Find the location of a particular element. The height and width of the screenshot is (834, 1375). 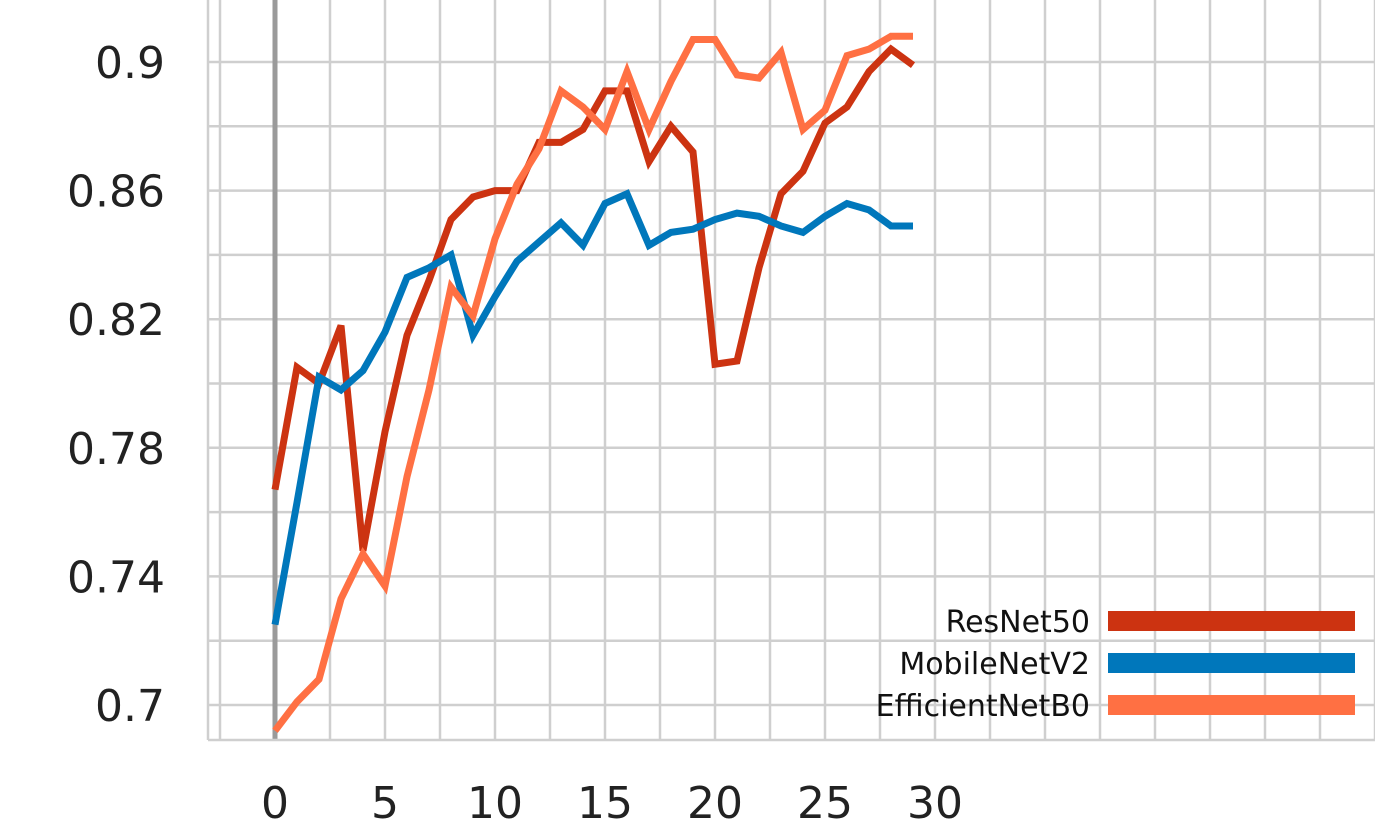

legend-item: MobileNetV2 is located at coordinates (1127, 664).